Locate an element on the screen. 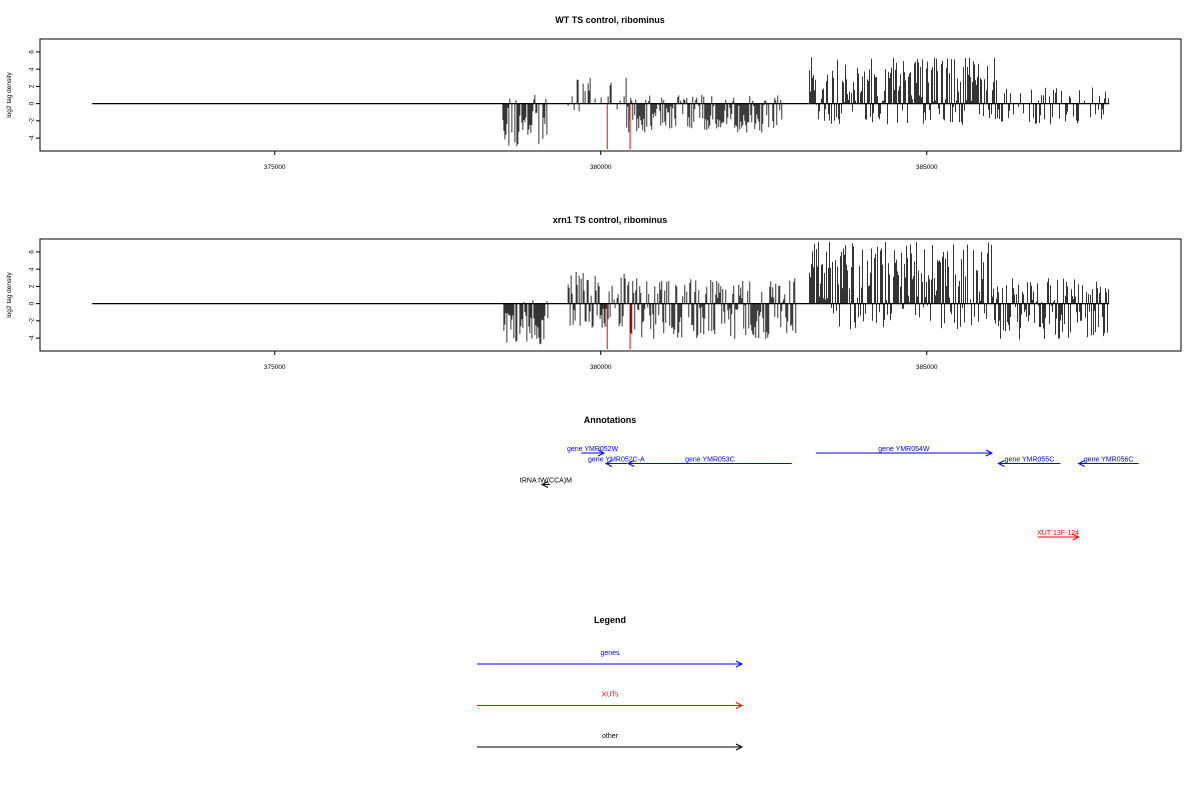 This screenshot has height=800, width=1200. annotation-feature: gene YMR052W is located at coordinates (593, 451).